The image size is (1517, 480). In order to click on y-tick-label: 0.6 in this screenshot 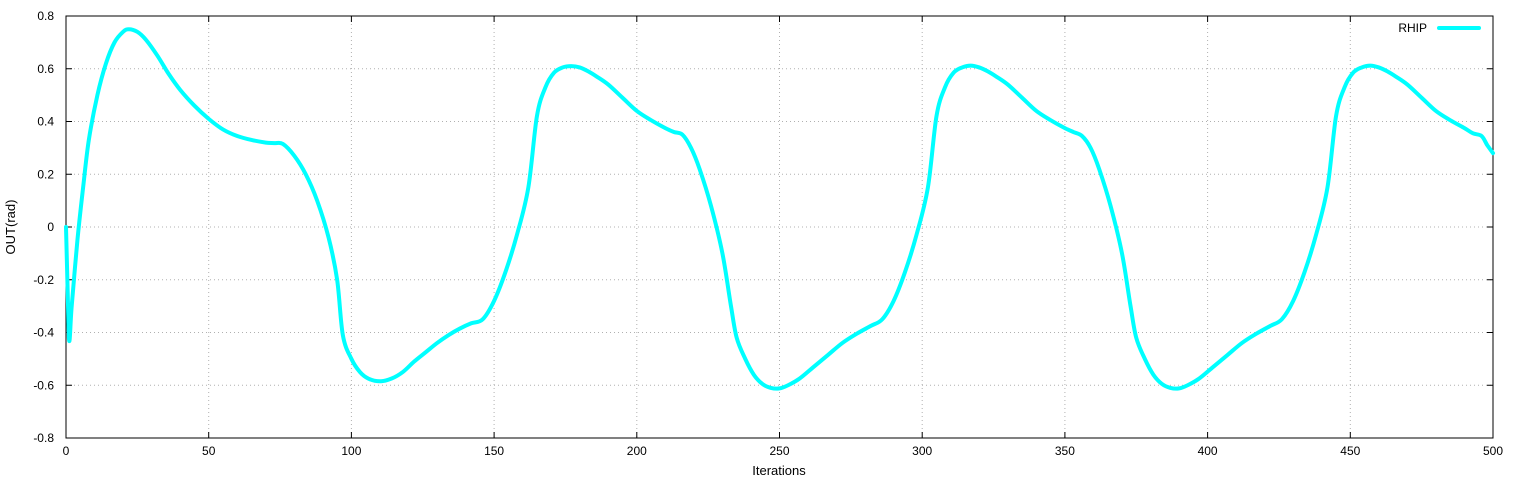, I will do `click(45, 69)`.